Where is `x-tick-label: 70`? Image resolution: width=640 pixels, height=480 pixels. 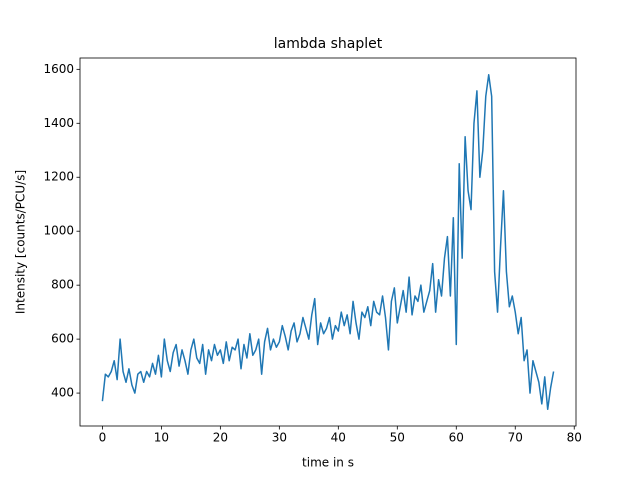 x-tick-label: 70 is located at coordinates (515, 438).